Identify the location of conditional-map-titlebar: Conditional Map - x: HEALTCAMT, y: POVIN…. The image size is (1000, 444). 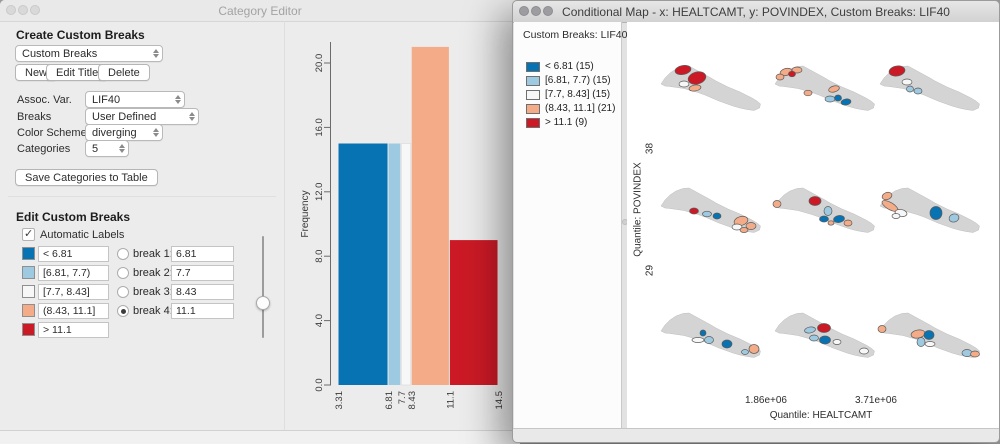
(756, 12).